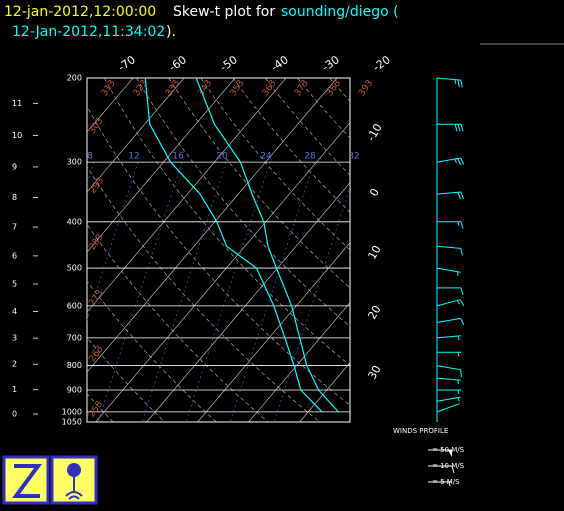 The image size is (564, 511). What do you see at coordinates (133, 157) in the screenshot?
I see `mixing-ratio-label: 12` at bounding box center [133, 157].